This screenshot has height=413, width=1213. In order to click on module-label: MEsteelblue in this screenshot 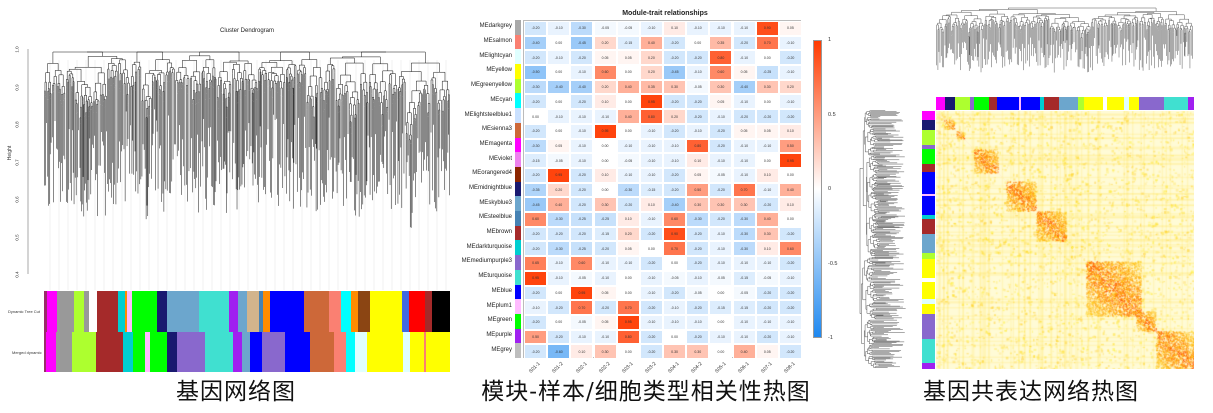, I will do `click(495, 217)`.